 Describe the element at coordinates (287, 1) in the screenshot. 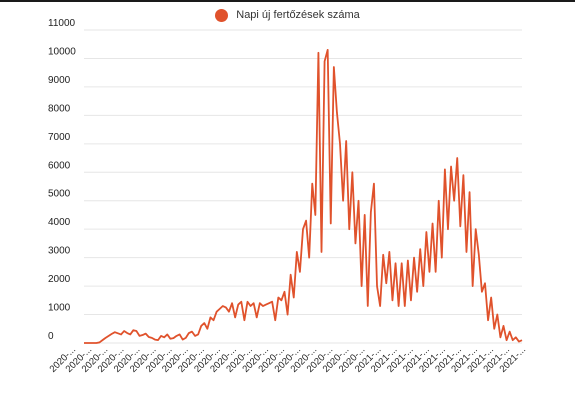

I see `top-border` at that location.